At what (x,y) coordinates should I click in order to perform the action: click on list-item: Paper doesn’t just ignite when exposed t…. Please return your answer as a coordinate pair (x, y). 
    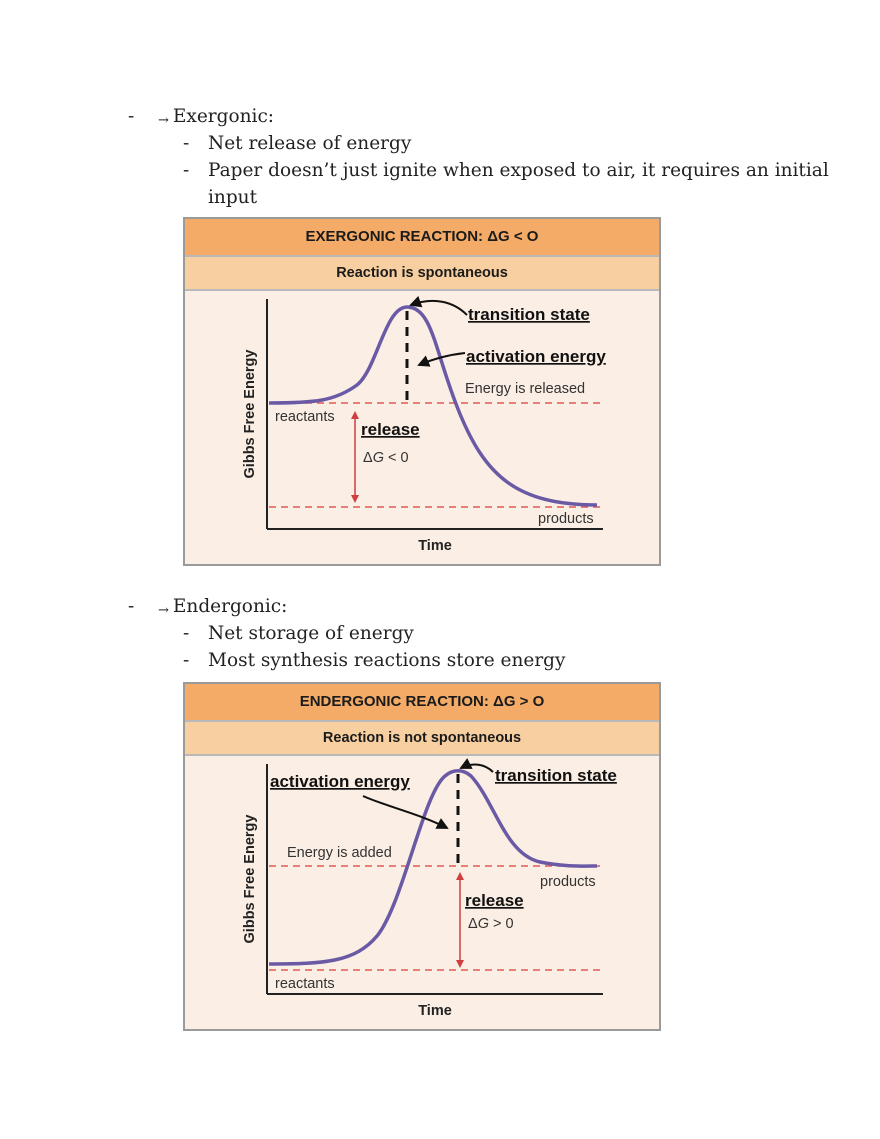
    Looking at the image, I should click on (518, 170).